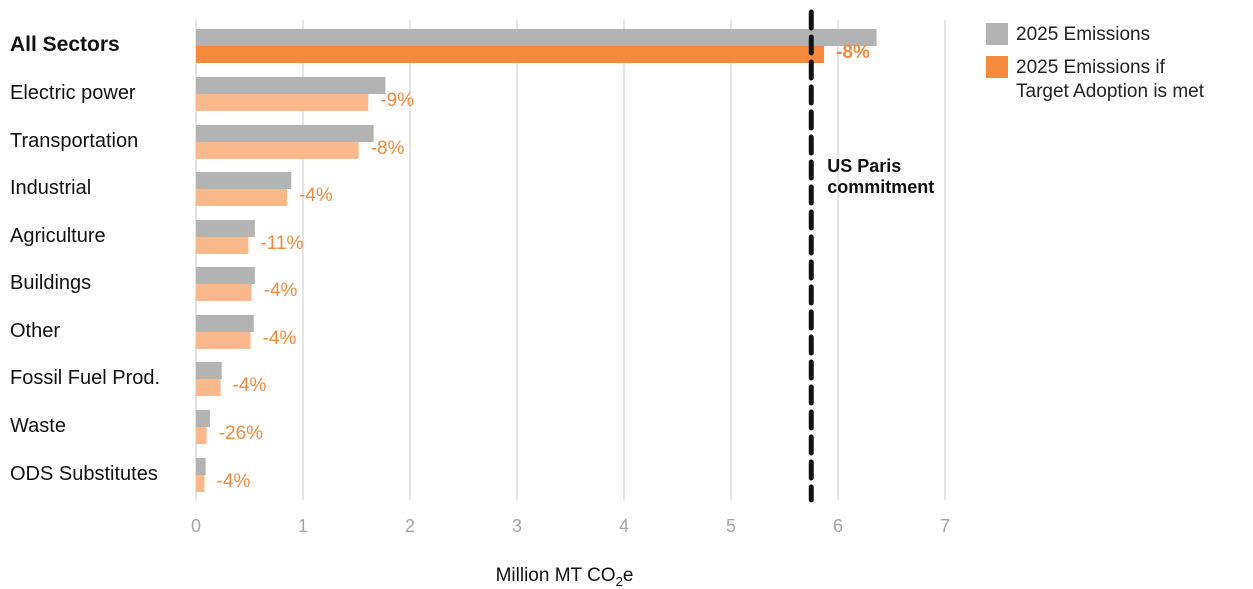  What do you see at coordinates (303, 526) in the screenshot?
I see `x-tick-label-1: 1` at bounding box center [303, 526].